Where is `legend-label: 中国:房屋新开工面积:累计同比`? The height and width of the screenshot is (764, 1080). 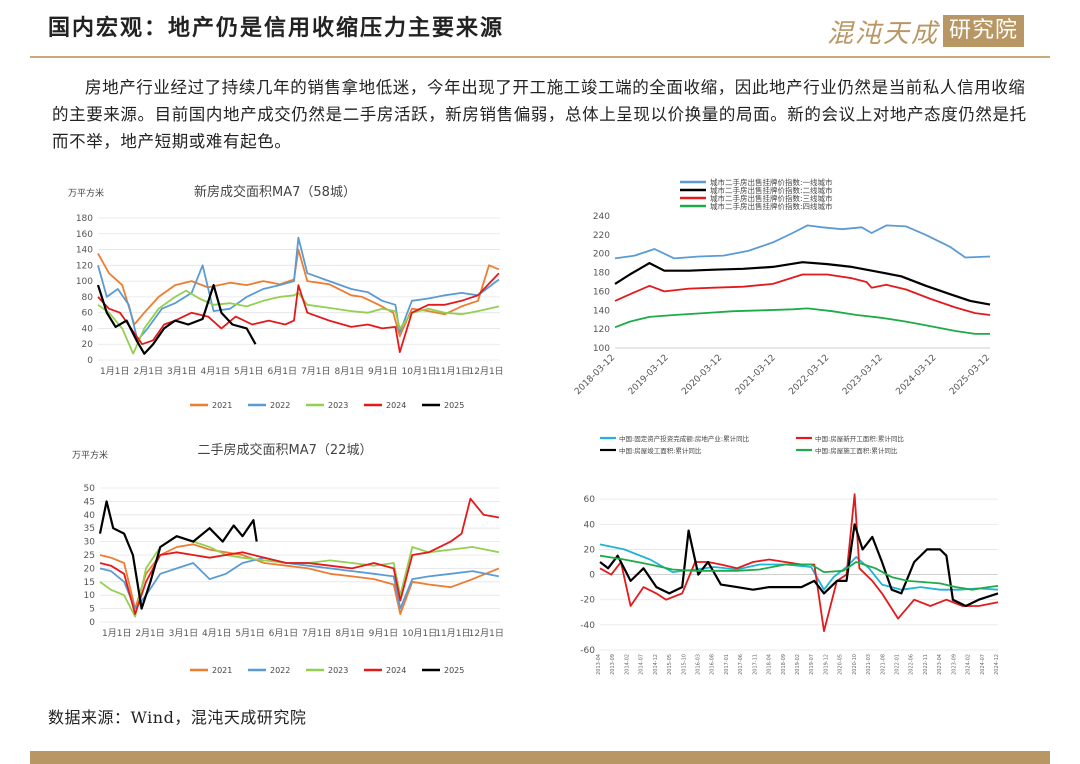 legend-label: 中国:房屋新开工面积:累计同比 is located at coordinates (859, 438).